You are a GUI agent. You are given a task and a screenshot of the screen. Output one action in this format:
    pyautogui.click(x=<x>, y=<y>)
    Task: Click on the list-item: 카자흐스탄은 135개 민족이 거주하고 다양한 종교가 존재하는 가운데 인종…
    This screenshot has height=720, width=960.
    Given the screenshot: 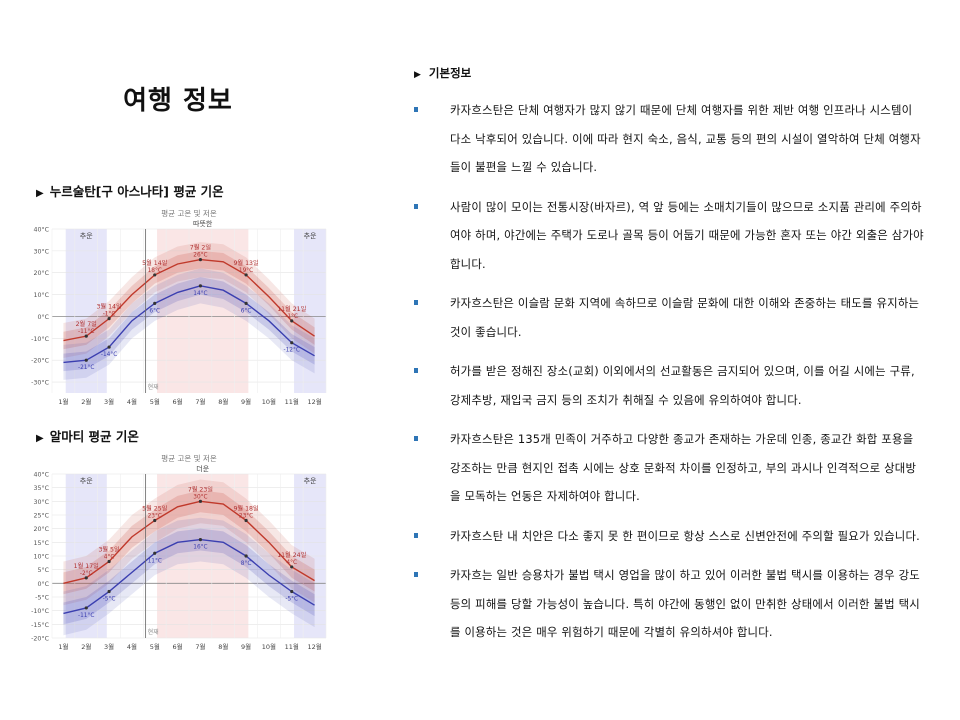 What is the action you would take?
    pyautogui.click(x=667, y=468)
    